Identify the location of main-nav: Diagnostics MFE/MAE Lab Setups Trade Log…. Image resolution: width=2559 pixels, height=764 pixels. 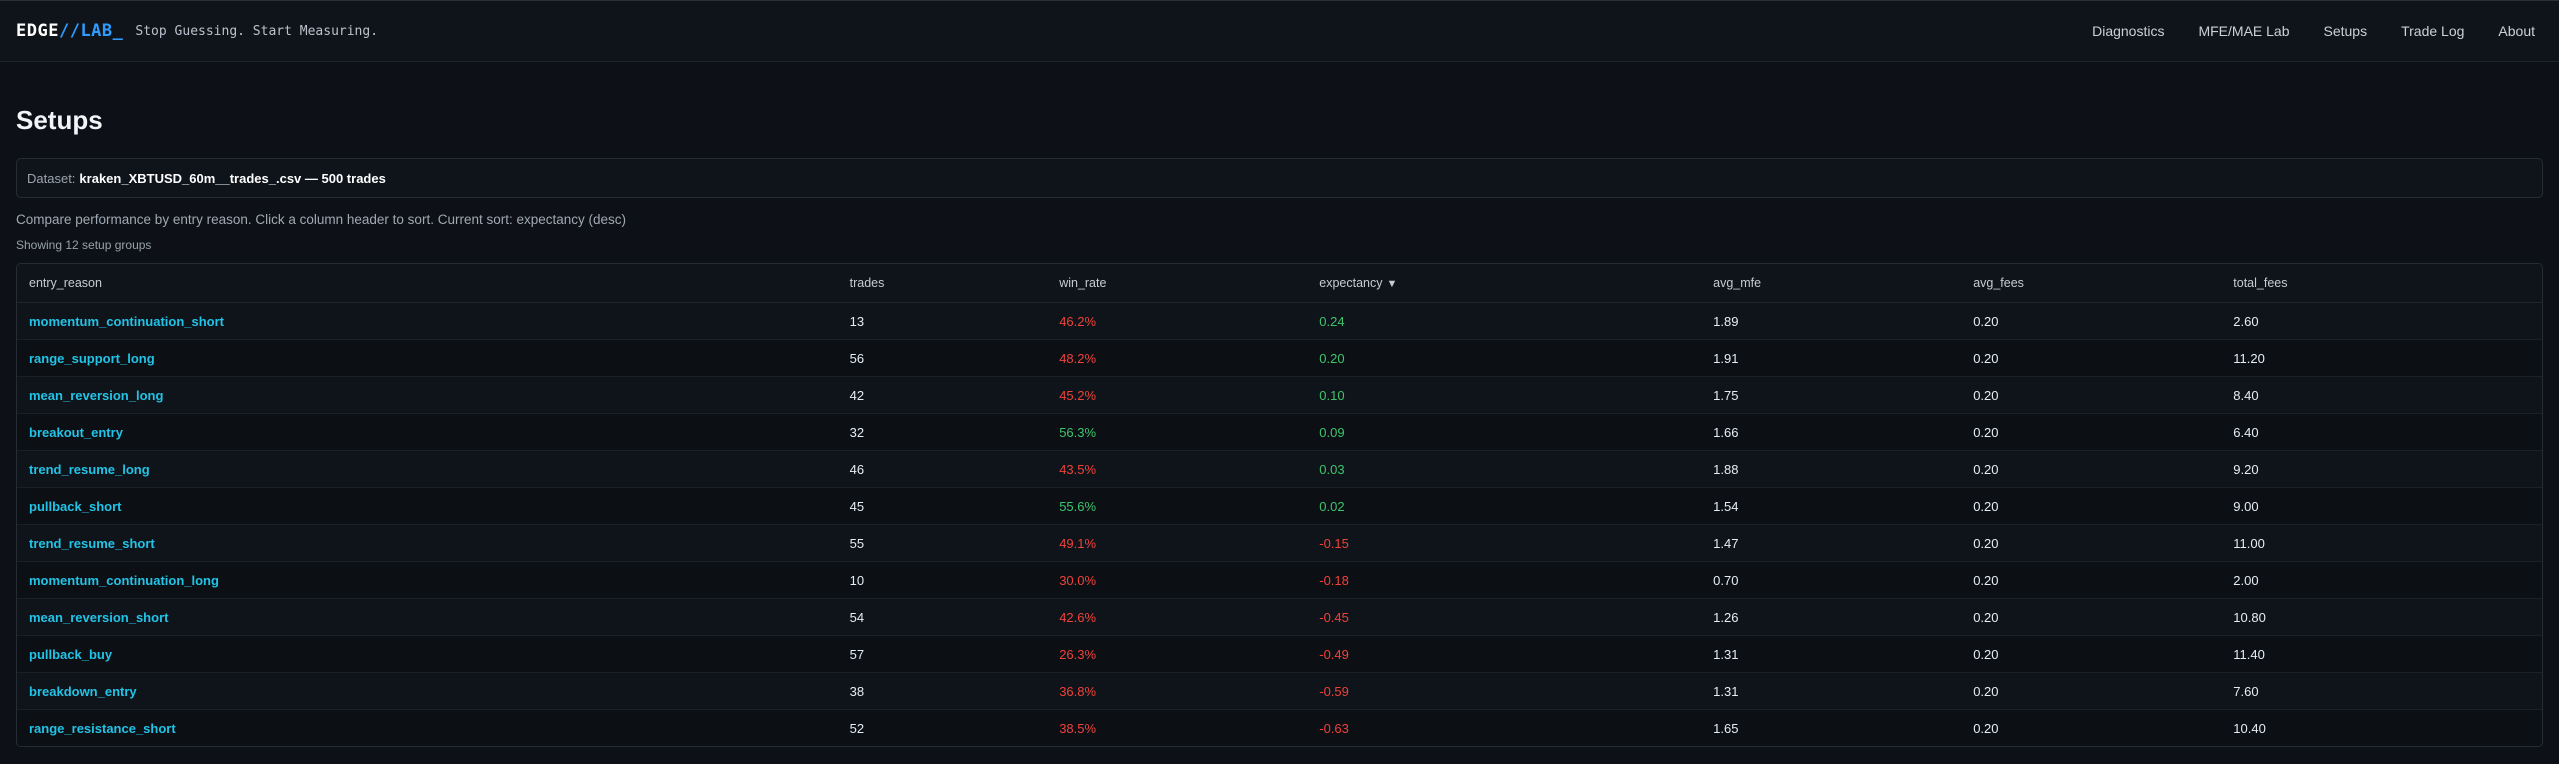
(2317, 31).